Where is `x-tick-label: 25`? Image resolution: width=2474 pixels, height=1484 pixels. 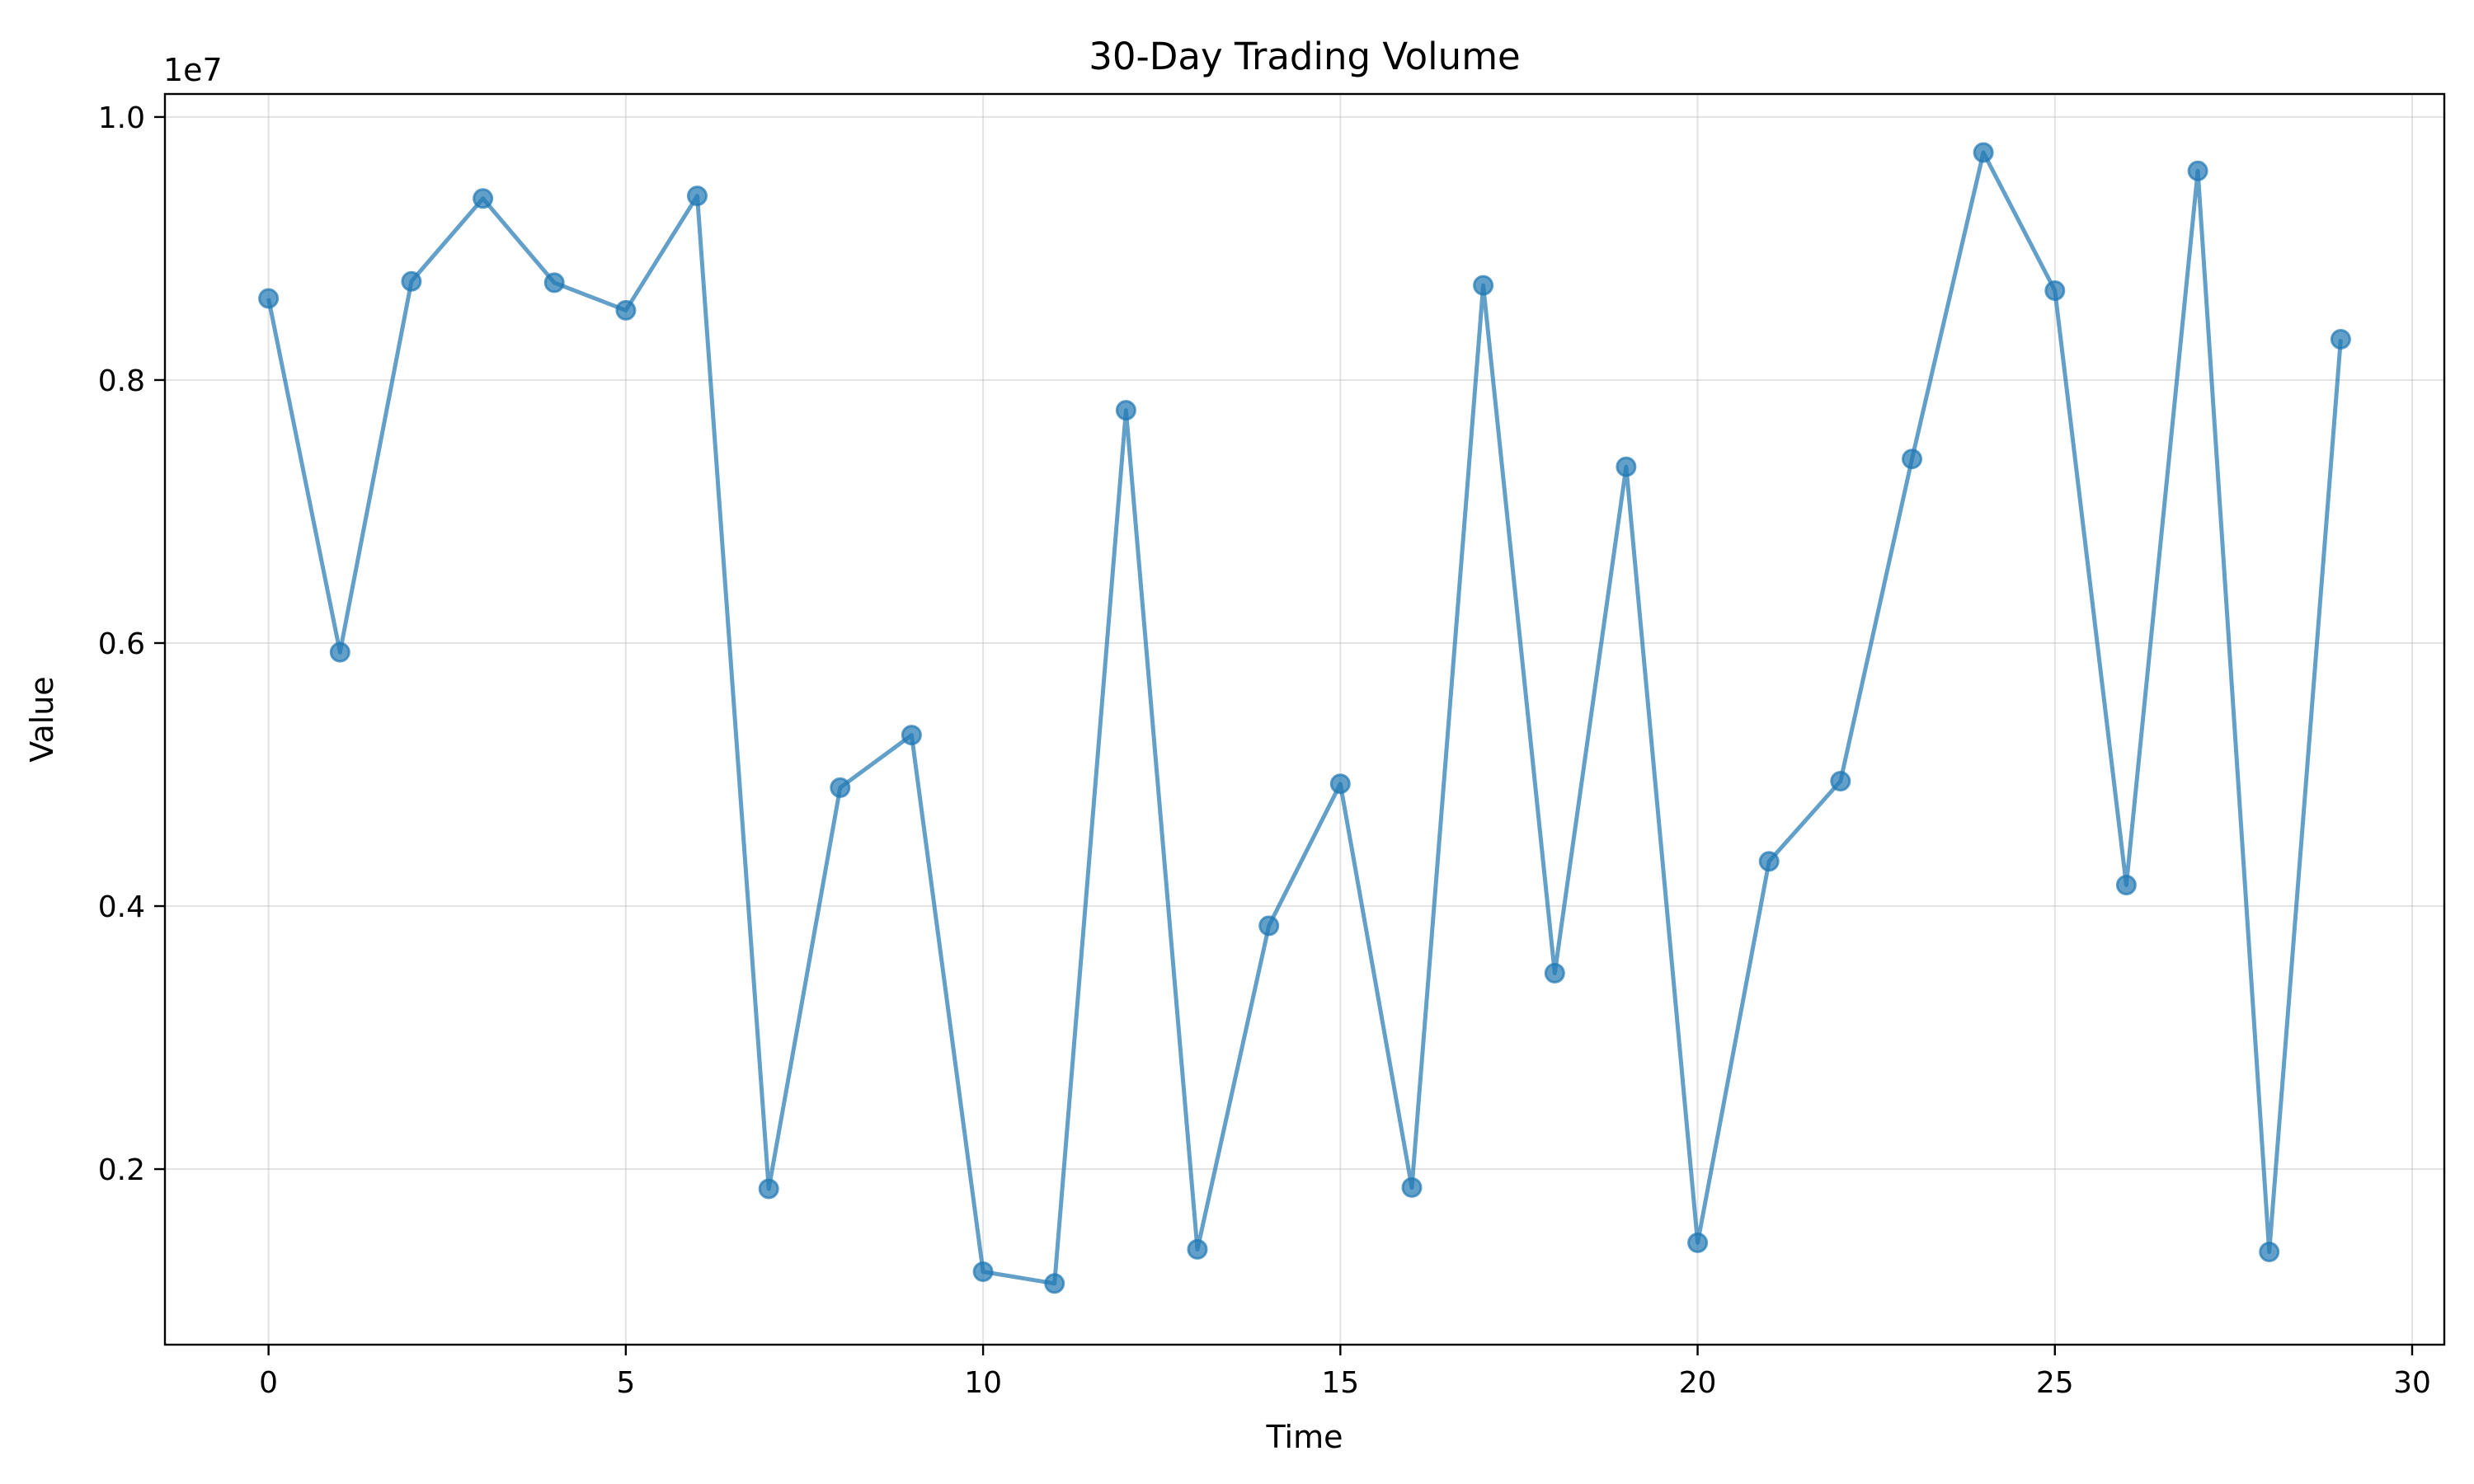
x-tick-label: 25 is located at coordinates (2055, 1383).